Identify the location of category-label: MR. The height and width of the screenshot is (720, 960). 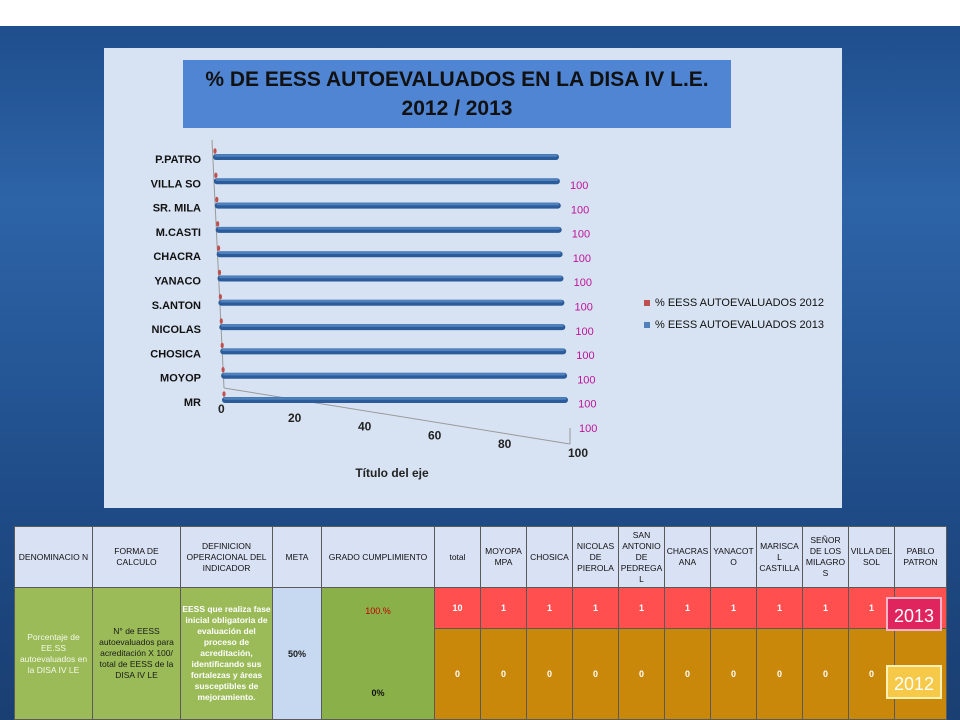
(192, 403).